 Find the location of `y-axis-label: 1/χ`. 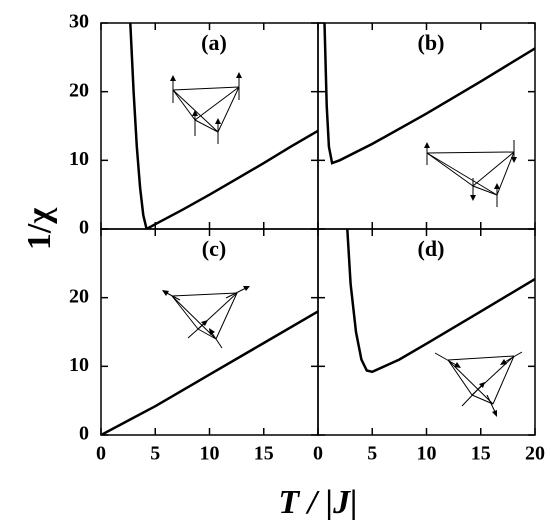

y-axis-label: 1/χ is located at coordinates (39, 229).